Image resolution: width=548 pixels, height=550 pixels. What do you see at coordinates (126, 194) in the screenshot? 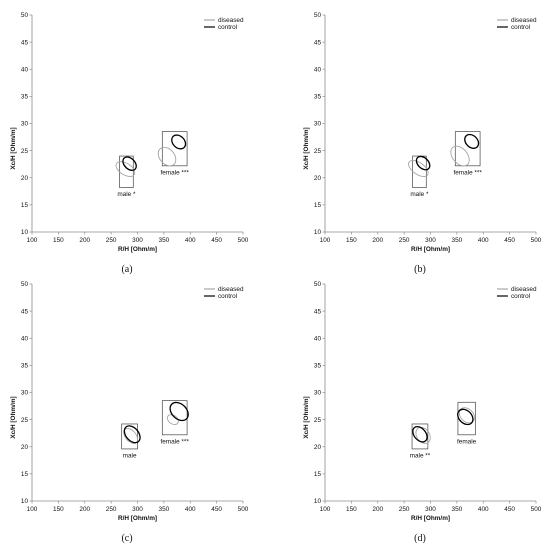
I see `group-label: male *` at bounding box center [126, 194].